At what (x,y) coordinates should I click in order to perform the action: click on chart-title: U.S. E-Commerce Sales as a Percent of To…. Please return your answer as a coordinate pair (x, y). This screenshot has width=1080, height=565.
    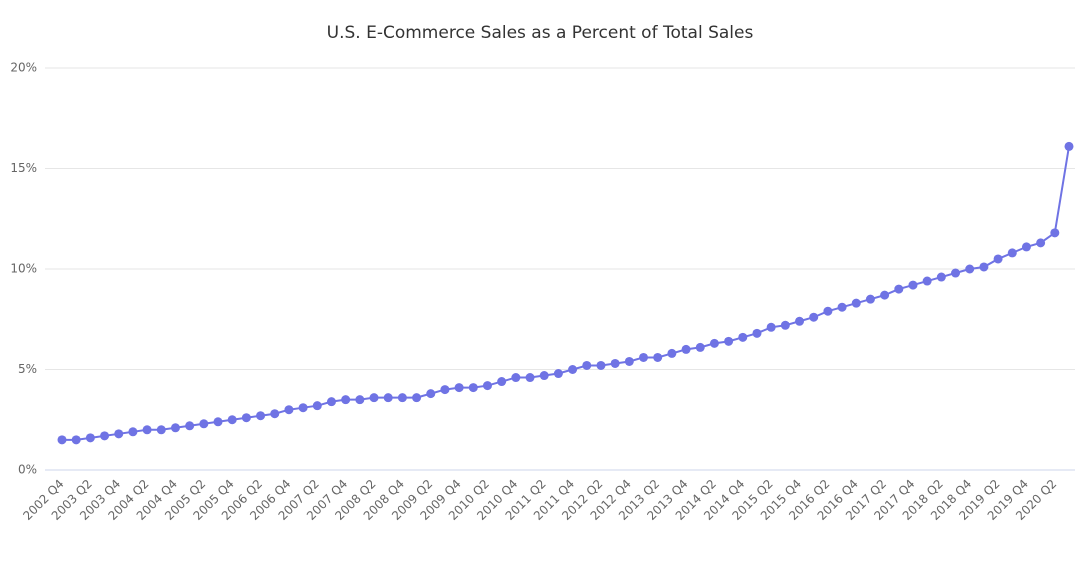
    Looking at the image, I should click on (540, 33).